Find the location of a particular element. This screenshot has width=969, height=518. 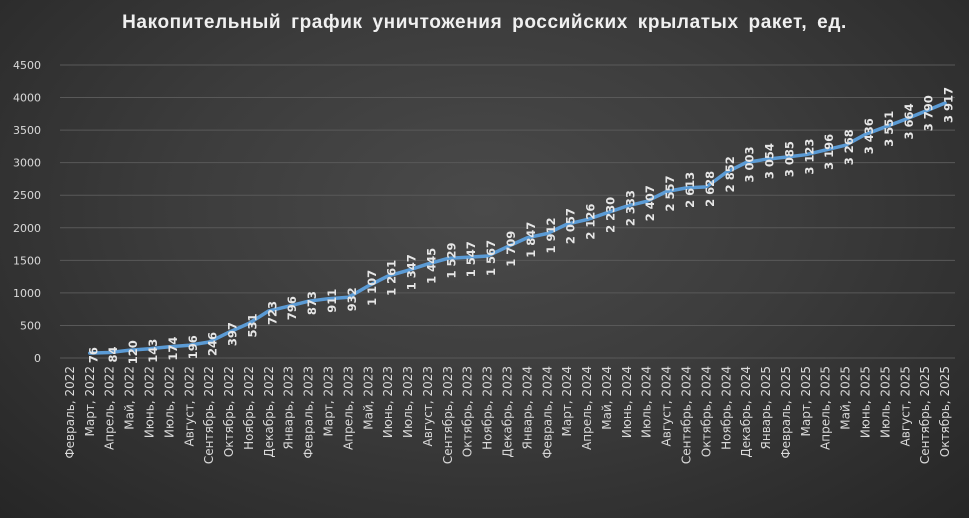

x-tick-label: Январь, 2025 is located at coordinates (766, 407).